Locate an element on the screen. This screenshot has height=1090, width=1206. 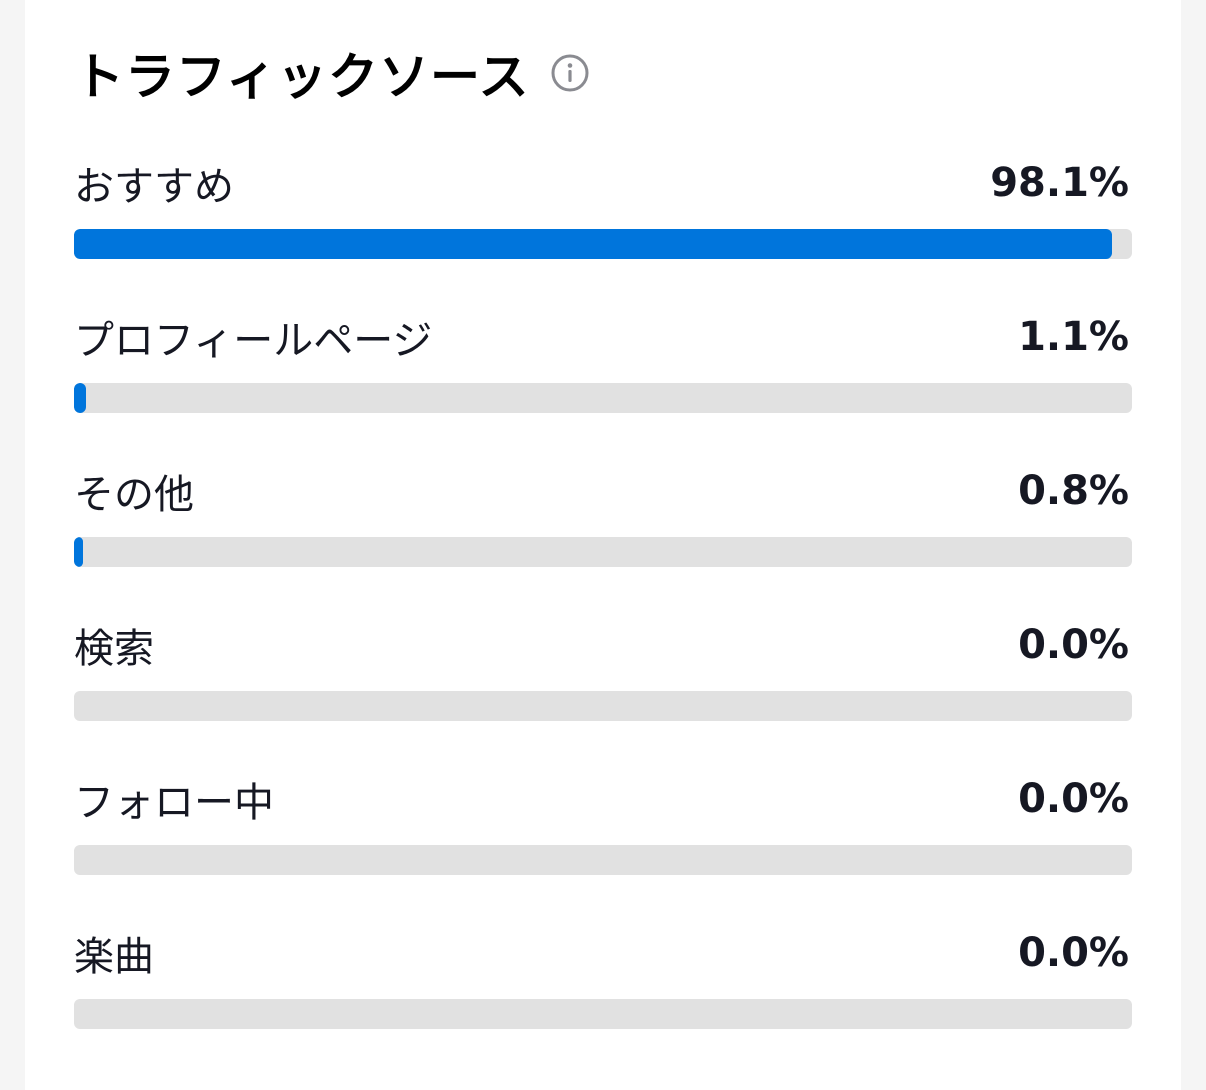
row-header: フォロー中 0.0% is located at coordinates (603, 799).